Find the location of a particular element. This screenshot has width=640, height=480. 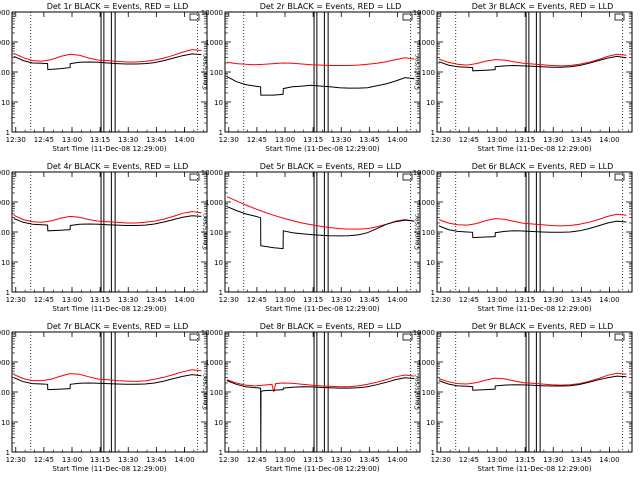

panel-title: Det 8r BLACK = Events, RED = LLD is located at coordinates (331, 326).